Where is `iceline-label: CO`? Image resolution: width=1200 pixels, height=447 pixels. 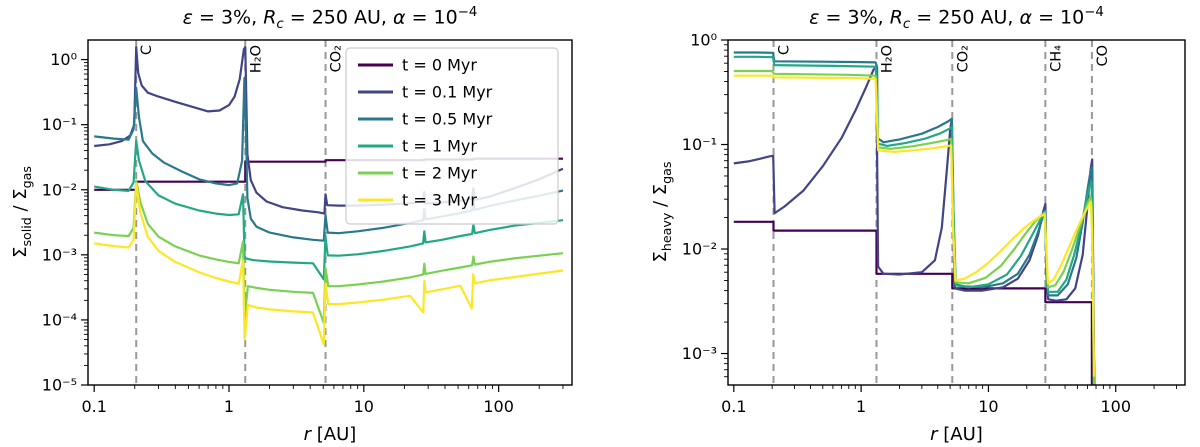 iceline-label: CO is located at coordinates (1103, 56).